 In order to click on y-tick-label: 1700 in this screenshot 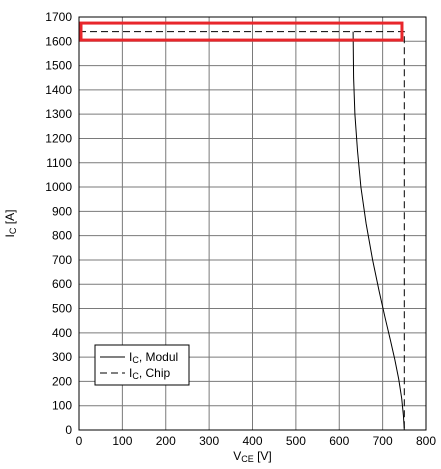, I will do `click(58, 17)`.